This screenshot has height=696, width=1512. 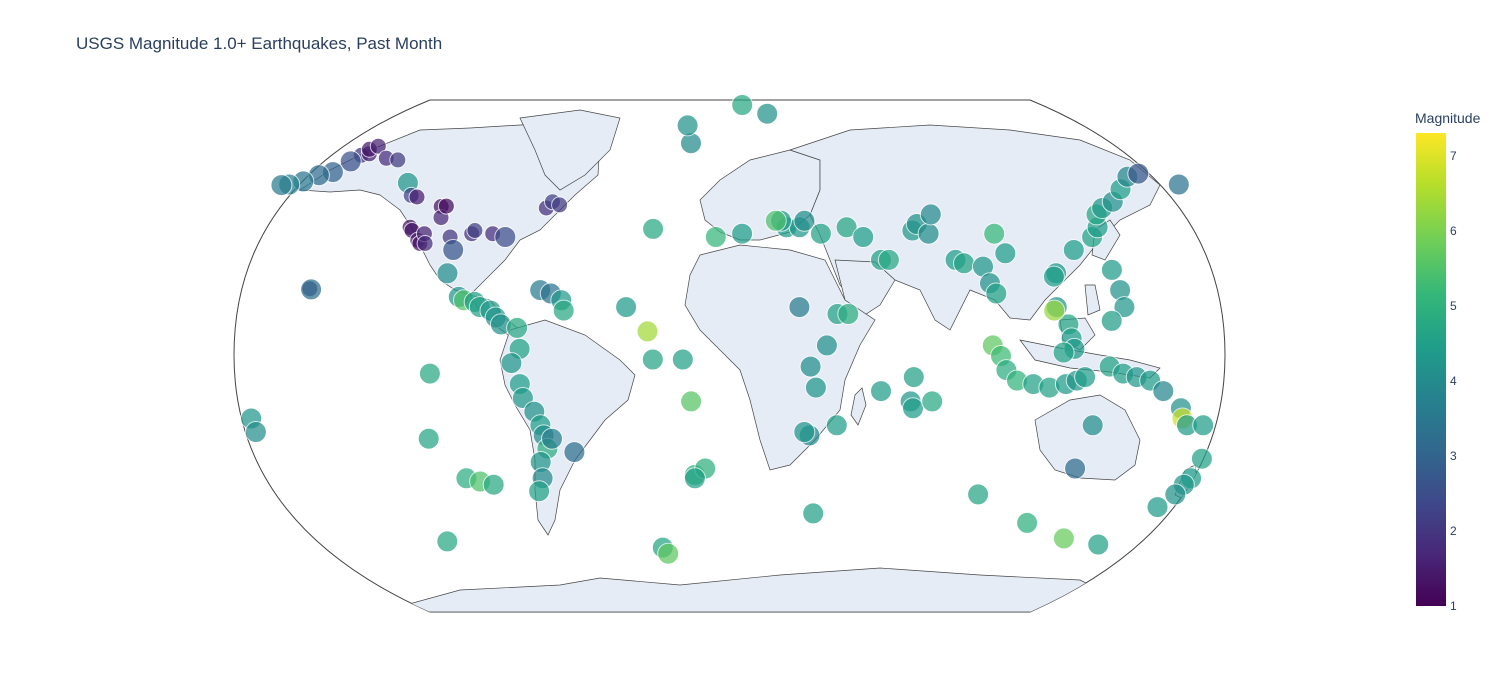 I want to click on land-australia, so click(x=1087, y=437).